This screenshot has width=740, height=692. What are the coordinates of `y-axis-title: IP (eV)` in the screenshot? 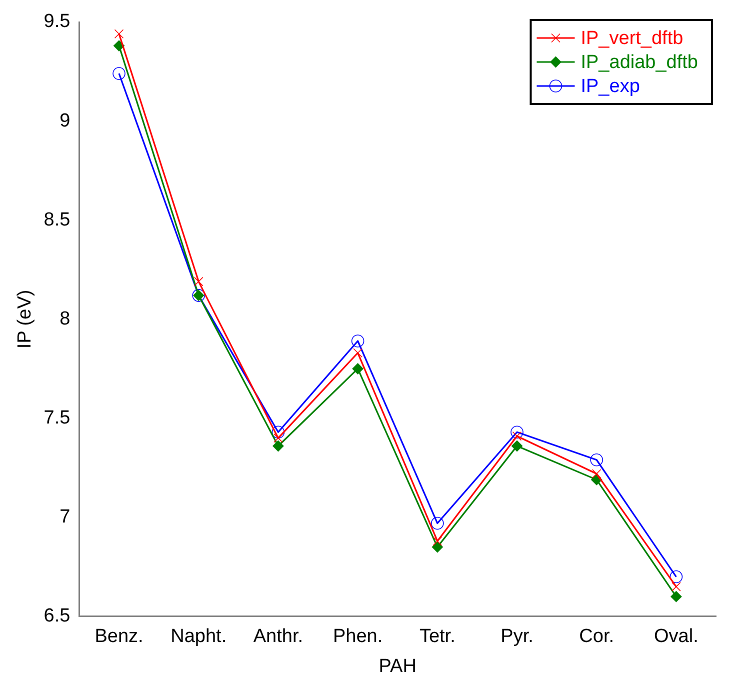 It's located at (25, 319).